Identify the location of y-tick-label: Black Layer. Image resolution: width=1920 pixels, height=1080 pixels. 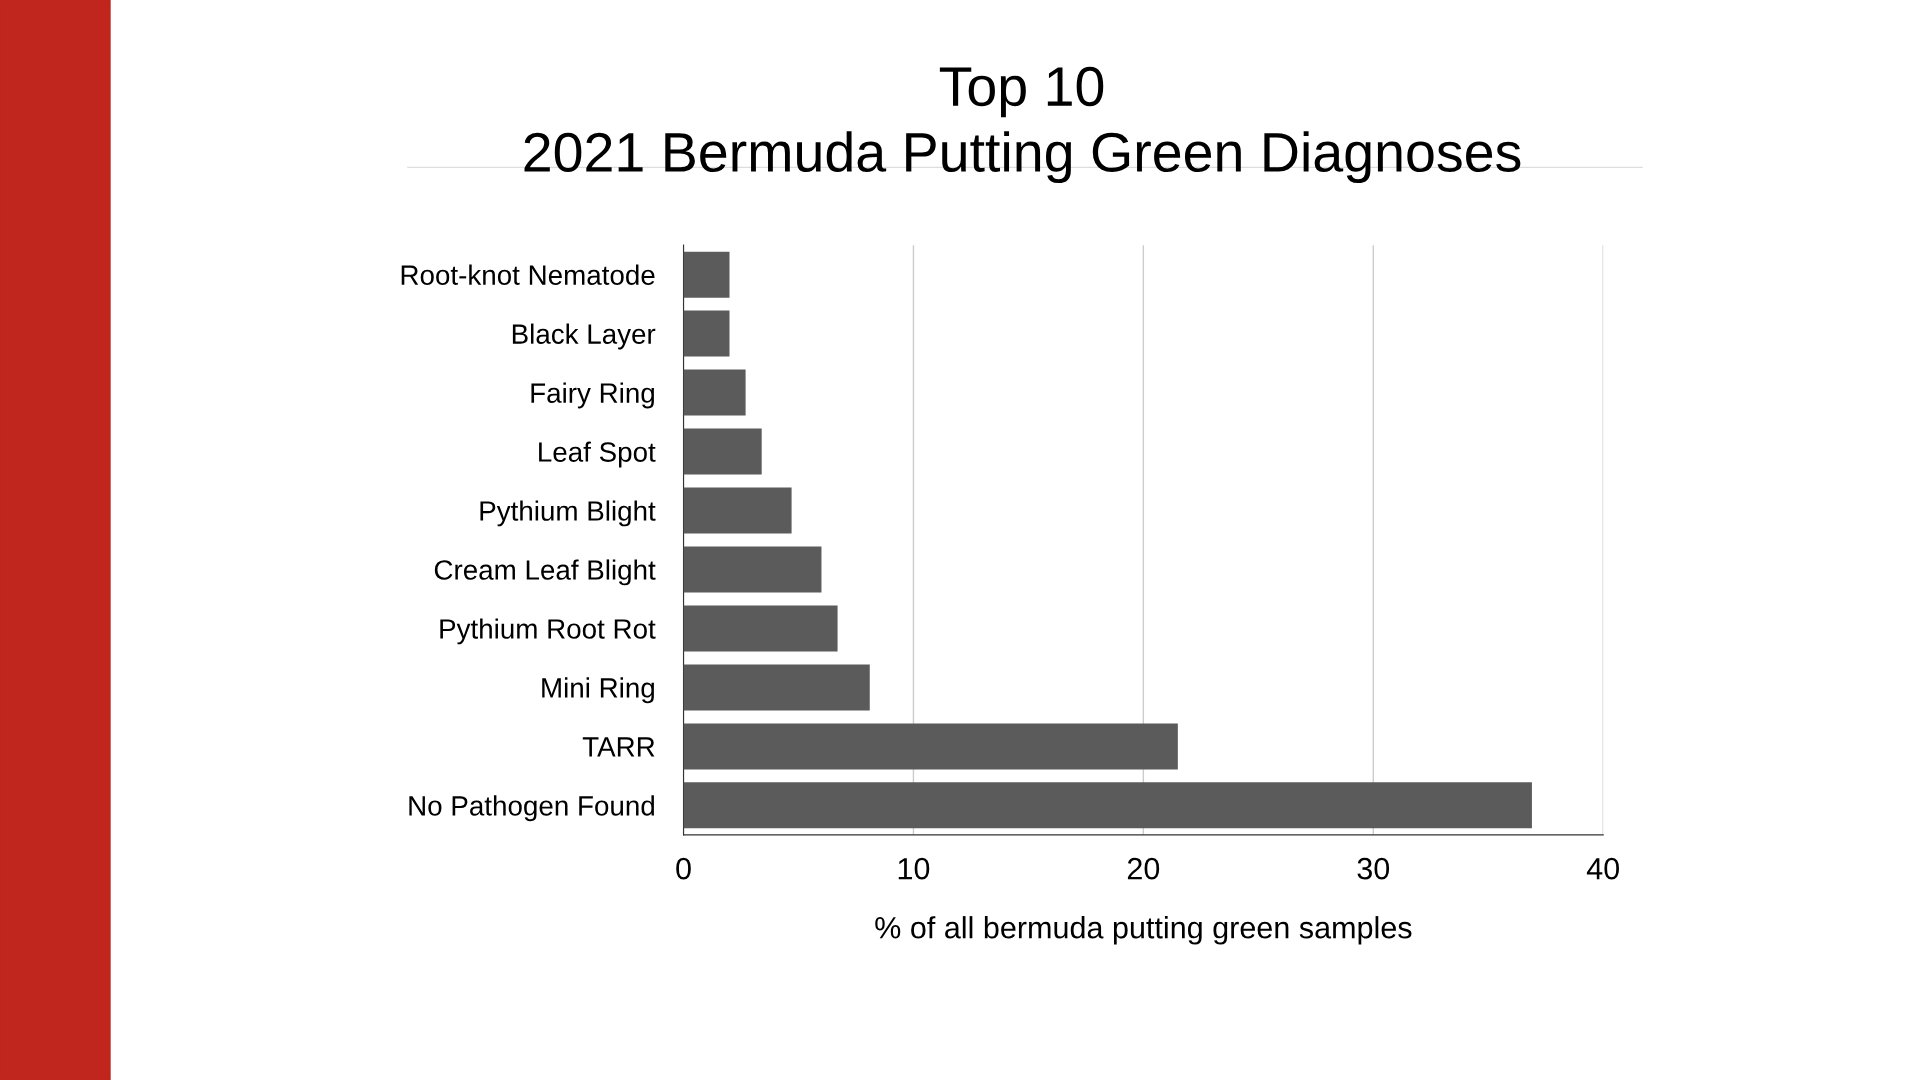
(584, 336).